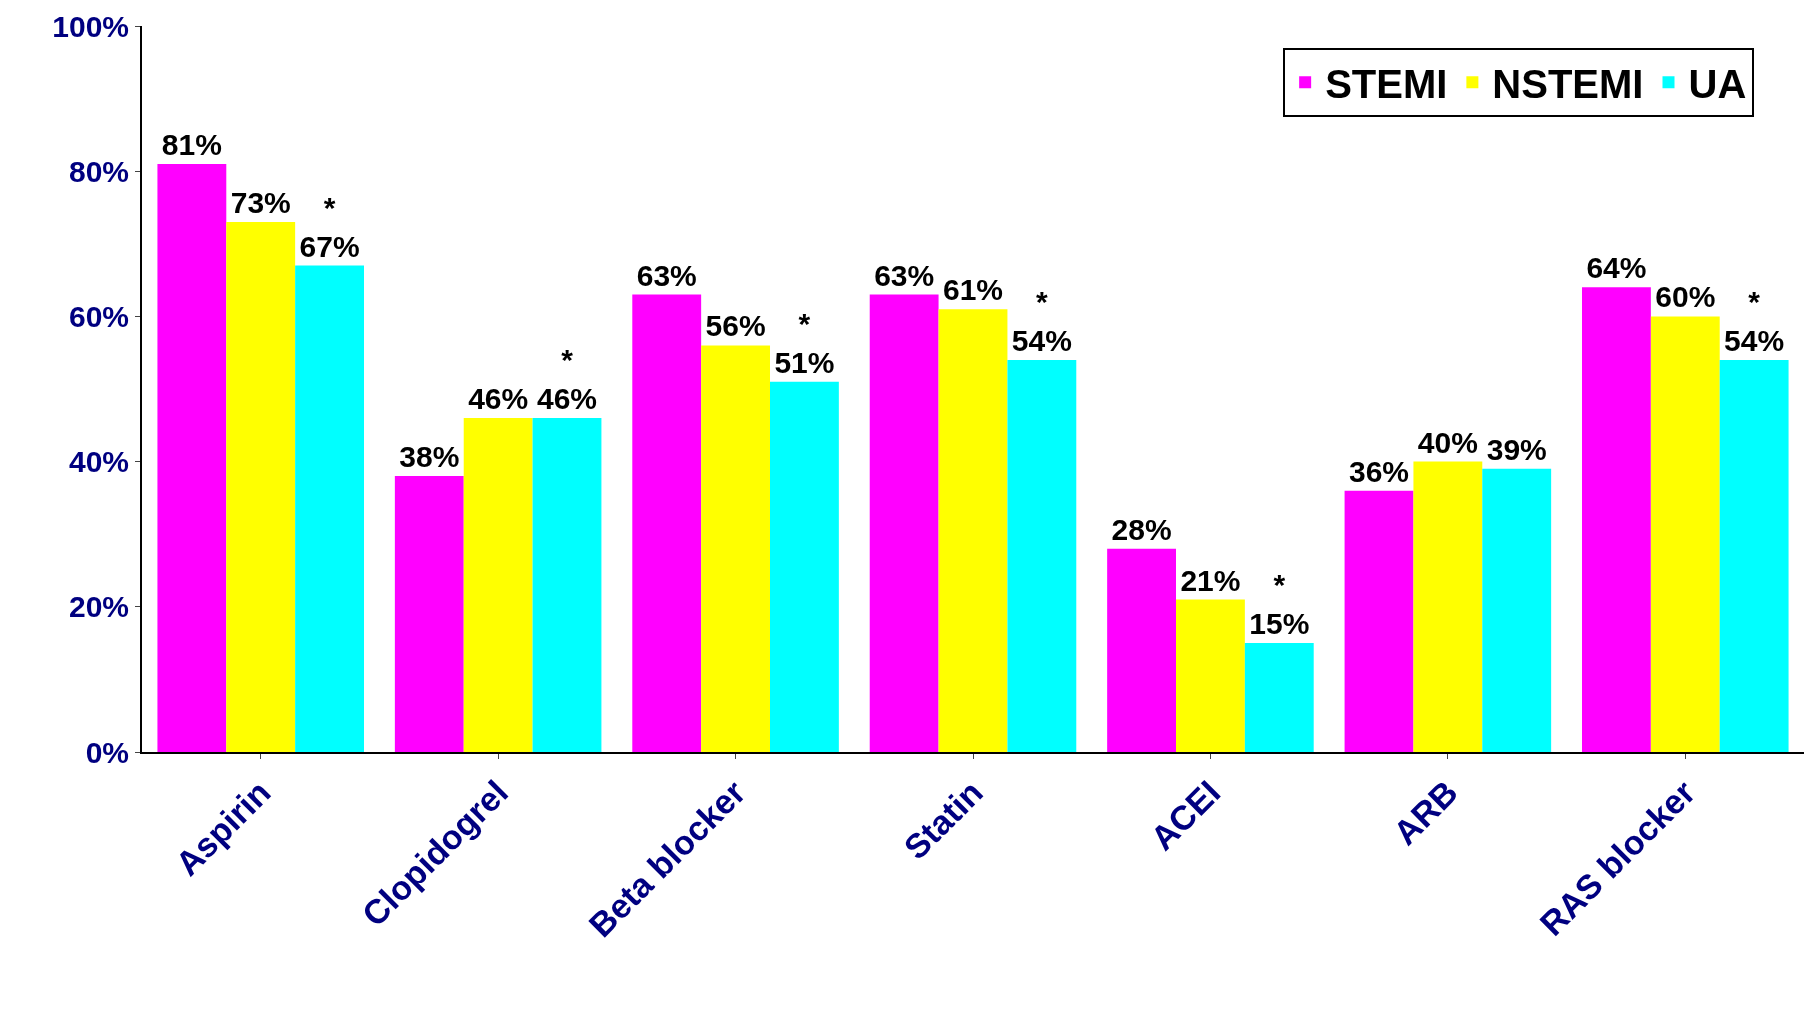 The width and height of the screenshot is (1812, 1032). What do you see at coordinates (1141, 529) in the screenshot?
I see `data-label: 28%` at bounding box center [1141, 529].